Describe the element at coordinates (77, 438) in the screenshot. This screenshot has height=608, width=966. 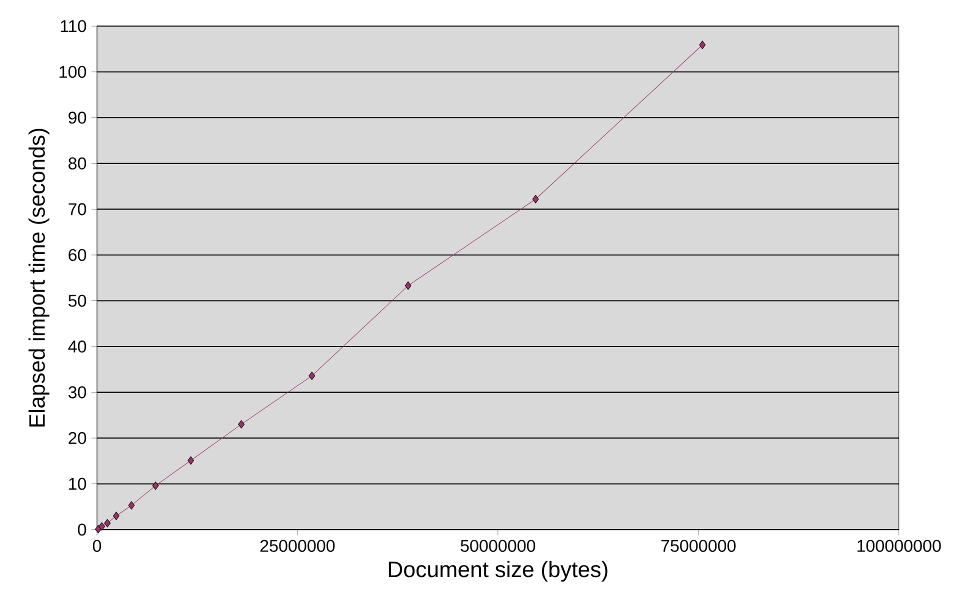
I see `y-tick-label: 20` at that location.